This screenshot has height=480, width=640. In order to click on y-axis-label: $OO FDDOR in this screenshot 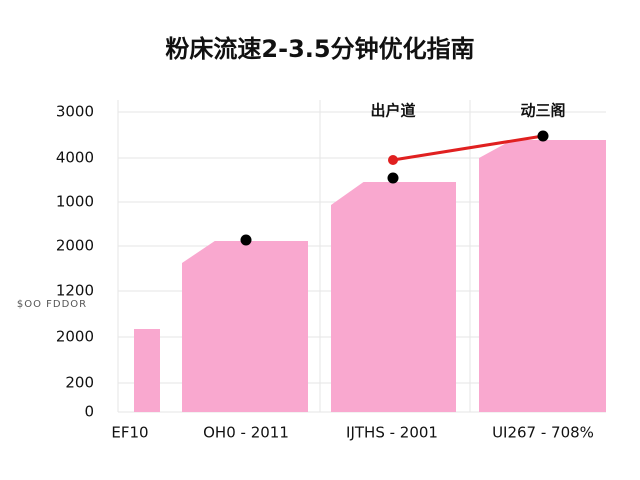, I will do `click(52, 304)`.